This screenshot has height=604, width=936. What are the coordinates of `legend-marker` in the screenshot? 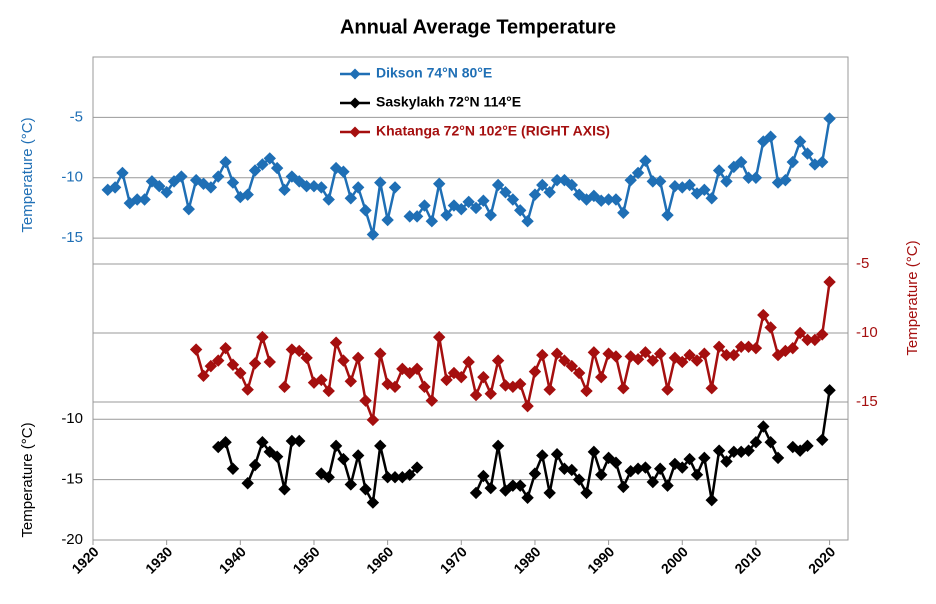 It's located at (355, 132).